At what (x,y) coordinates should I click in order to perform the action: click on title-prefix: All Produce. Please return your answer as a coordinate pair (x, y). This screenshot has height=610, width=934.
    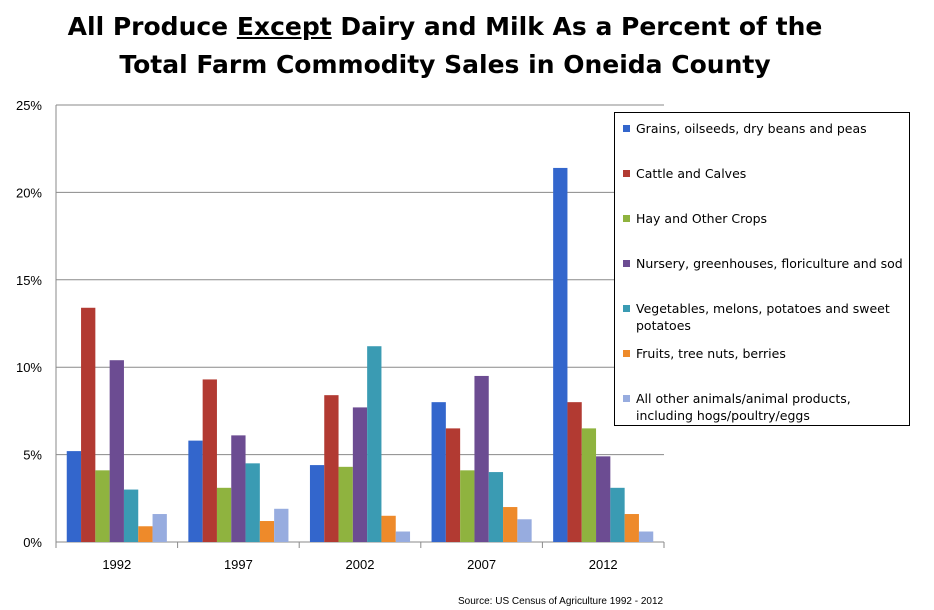
    Looking at the image, I should click on (152, 26).